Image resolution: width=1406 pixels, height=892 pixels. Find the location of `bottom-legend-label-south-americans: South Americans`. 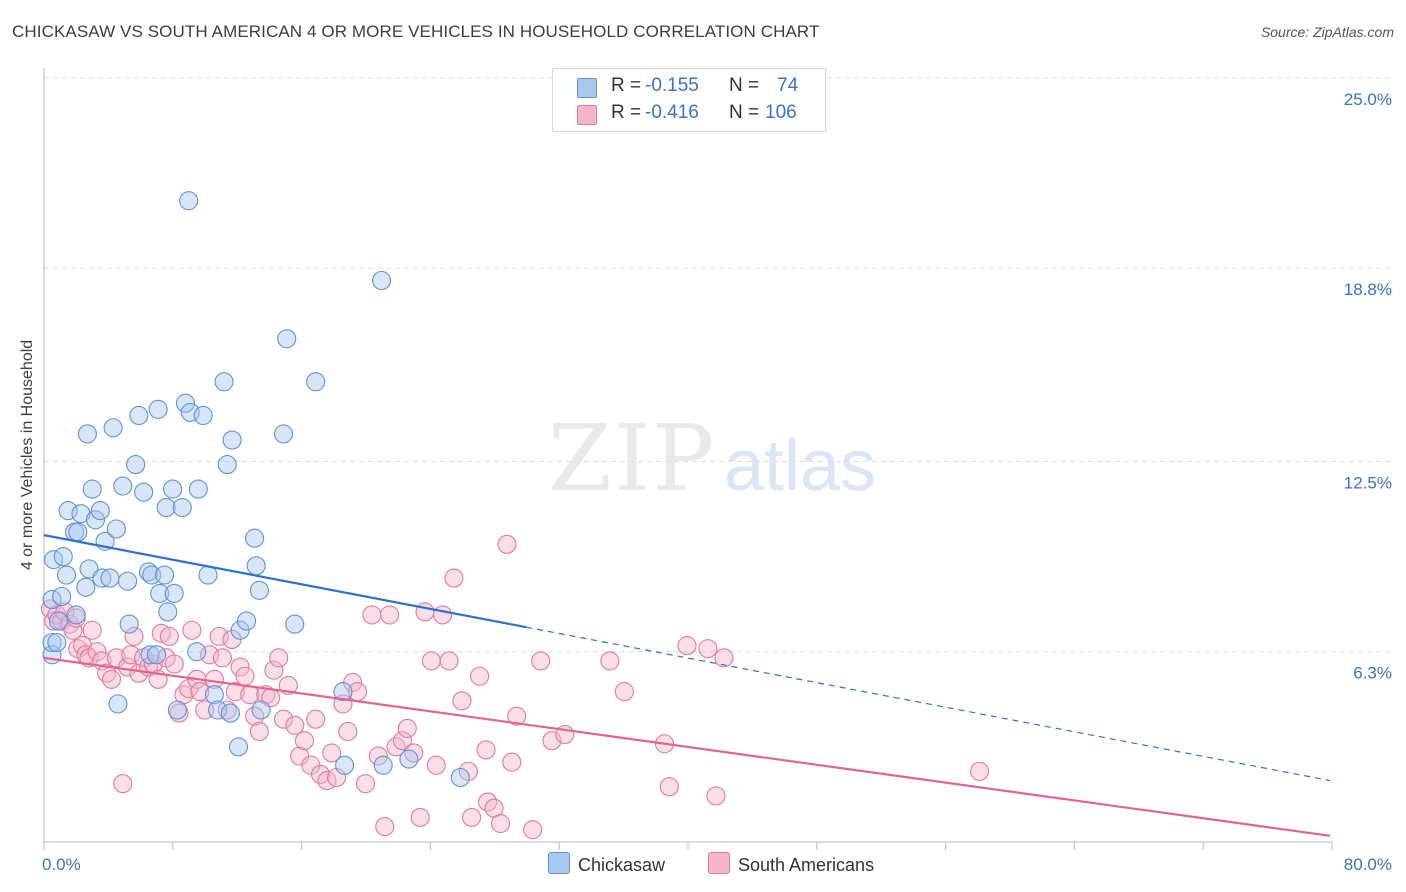

bottom-legend-label-south-americans: South Americans is located at coordinates (806, 865).